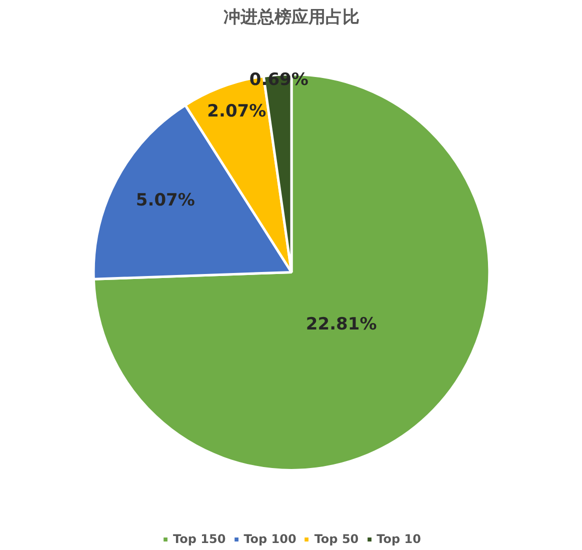 The image size is (582, 550). What do you see at coordinates (398, 539) in the screenshot?
I see `legend-label: Top 10` at bounding box center [398, 539].